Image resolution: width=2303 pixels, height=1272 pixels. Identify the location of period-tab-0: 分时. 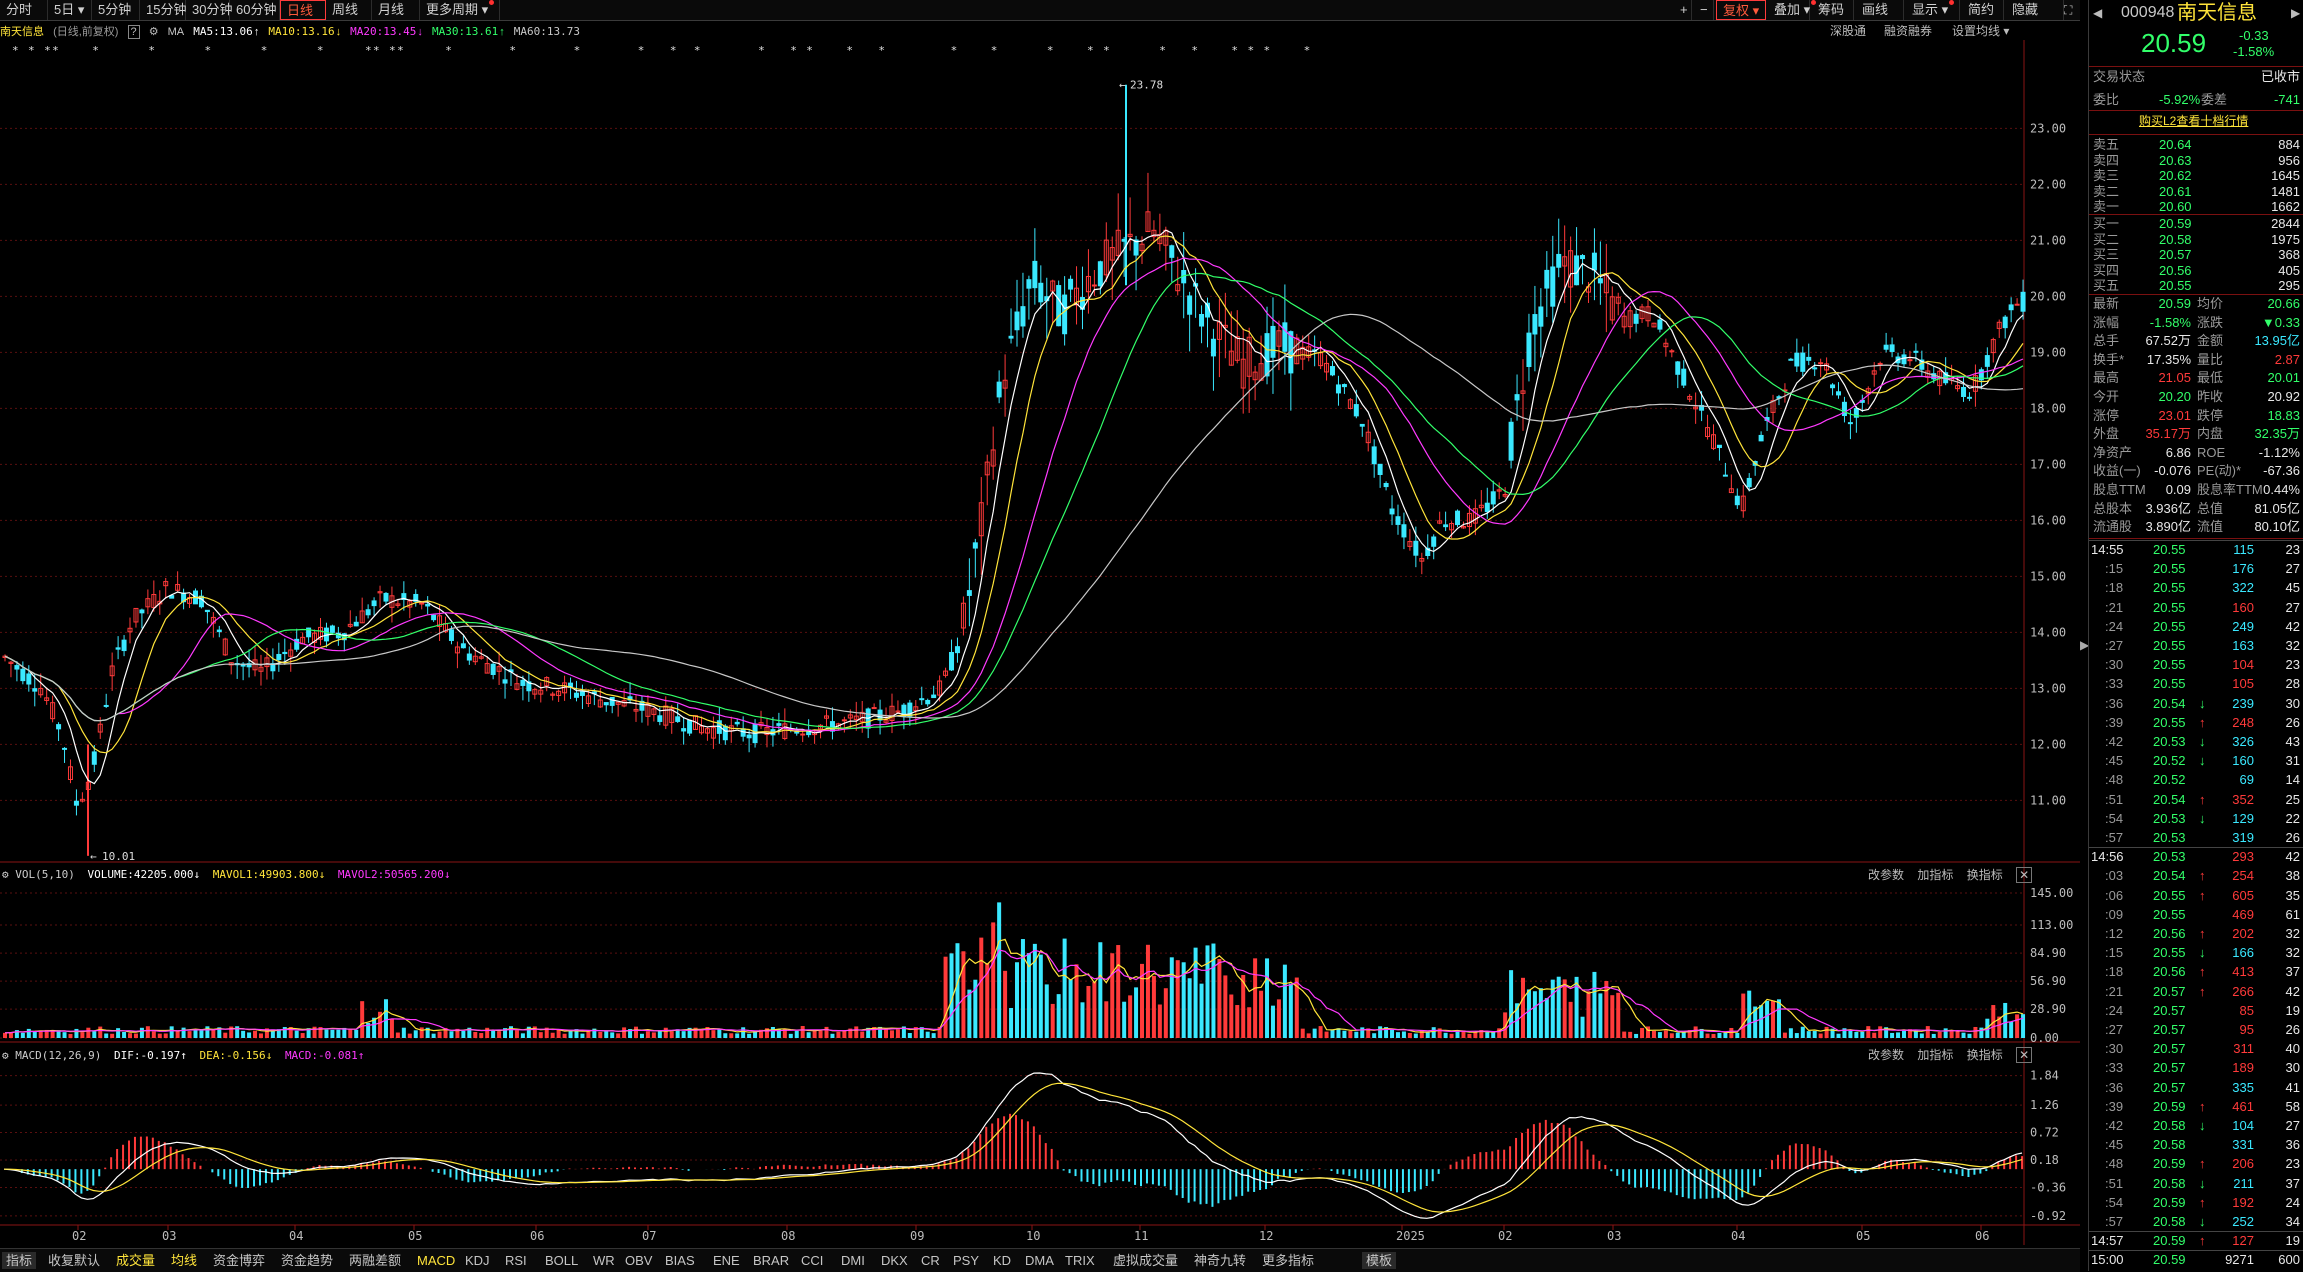
(24, 10).